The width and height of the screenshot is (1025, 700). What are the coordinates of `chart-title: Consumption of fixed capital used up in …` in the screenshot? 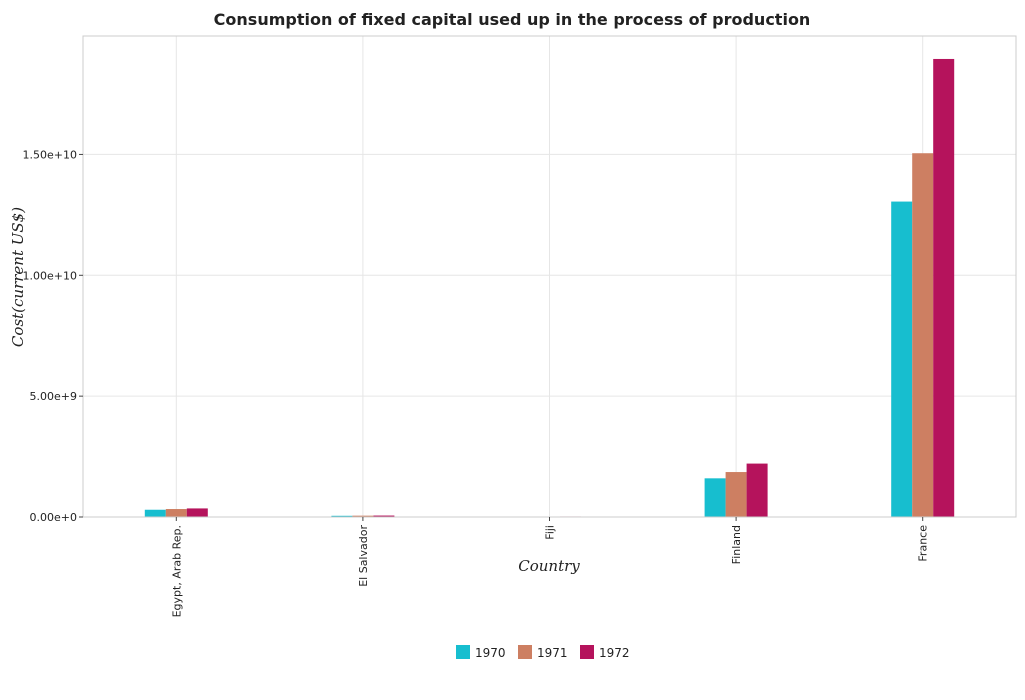 It's located at (512, 19).